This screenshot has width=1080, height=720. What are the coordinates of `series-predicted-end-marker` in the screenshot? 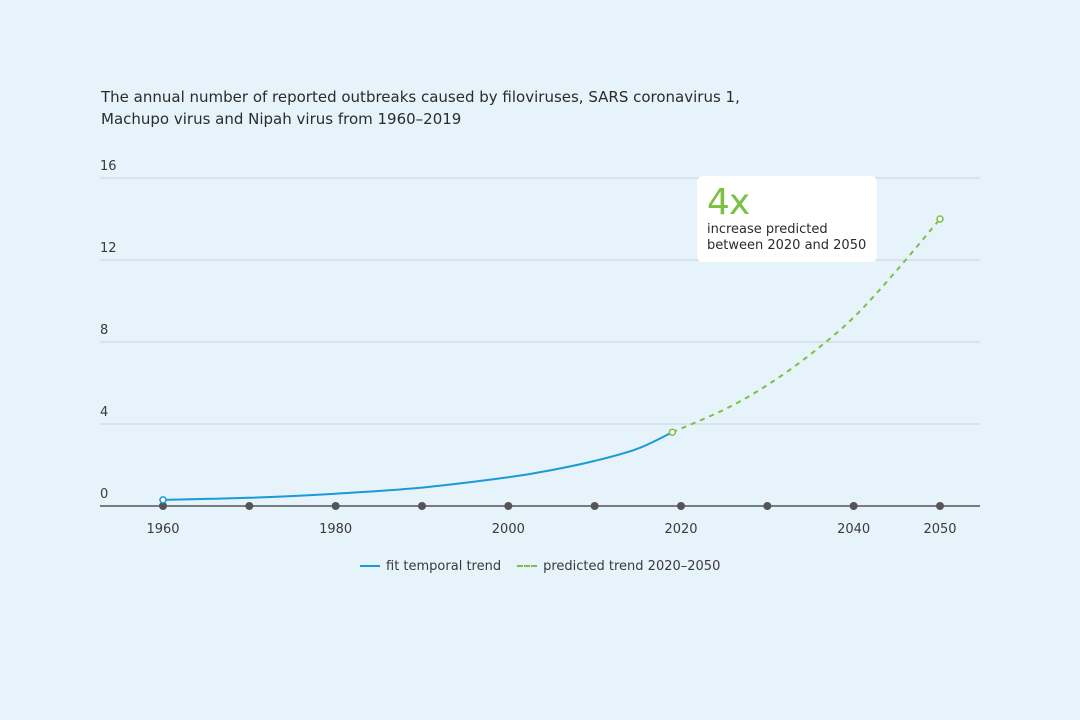 It's located at (940, 219).